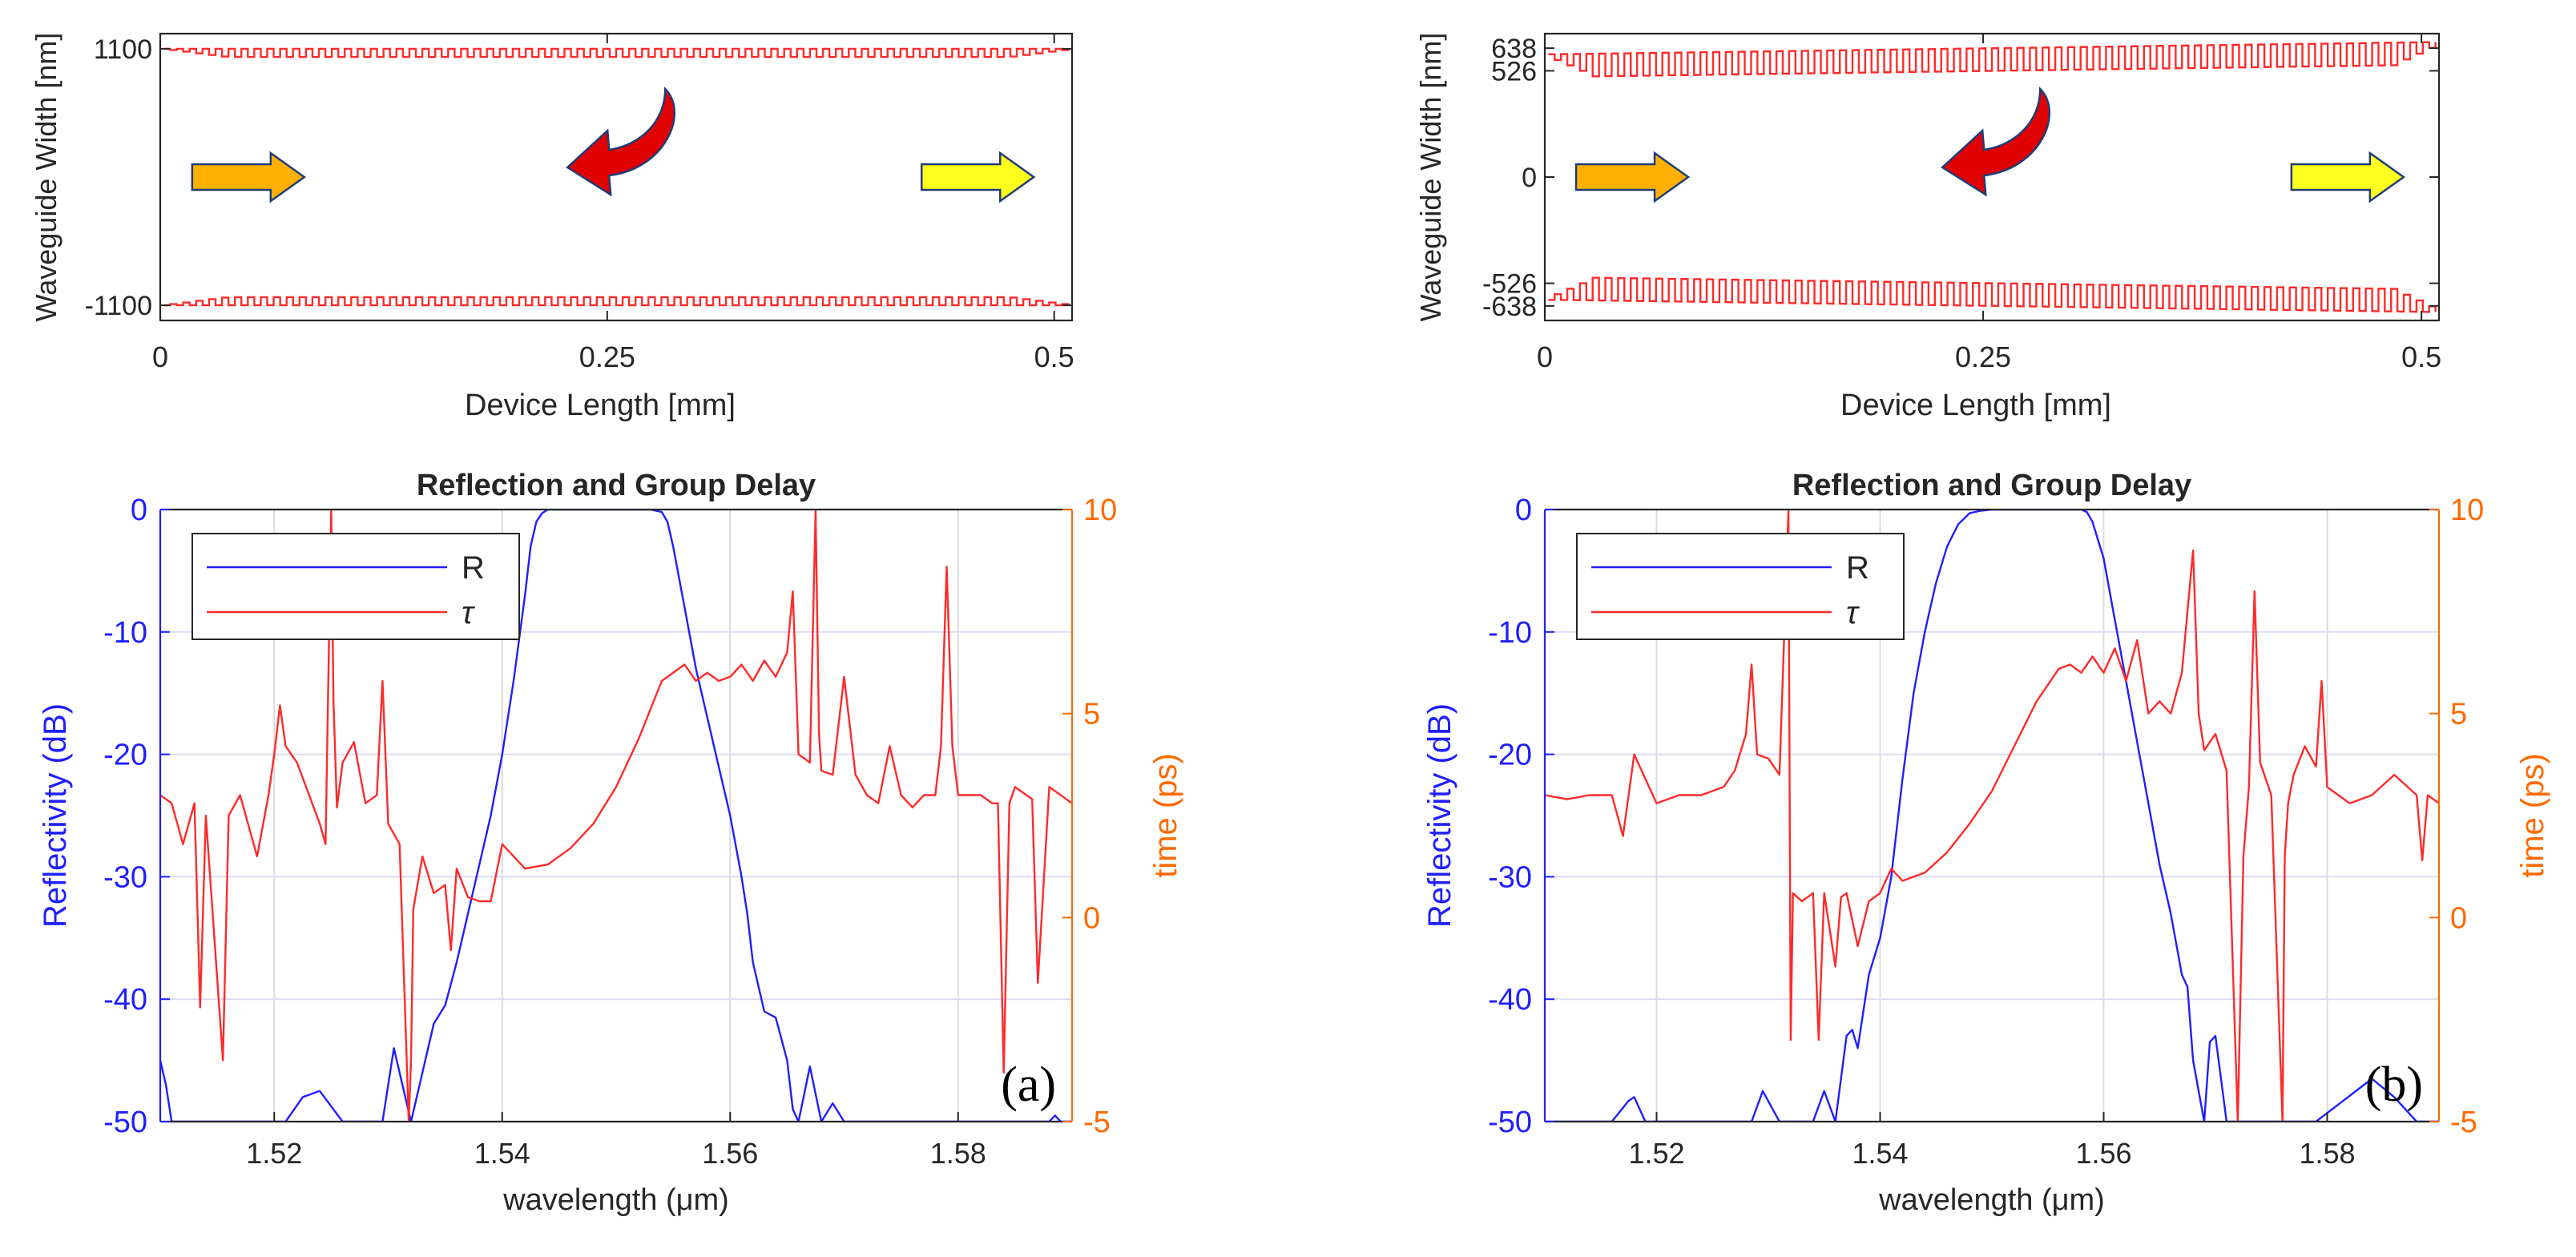 Image resolution: width=2576 pixels, height=1257 pixels. I want to click on y-tick-label: 638, so click(1514, 49).